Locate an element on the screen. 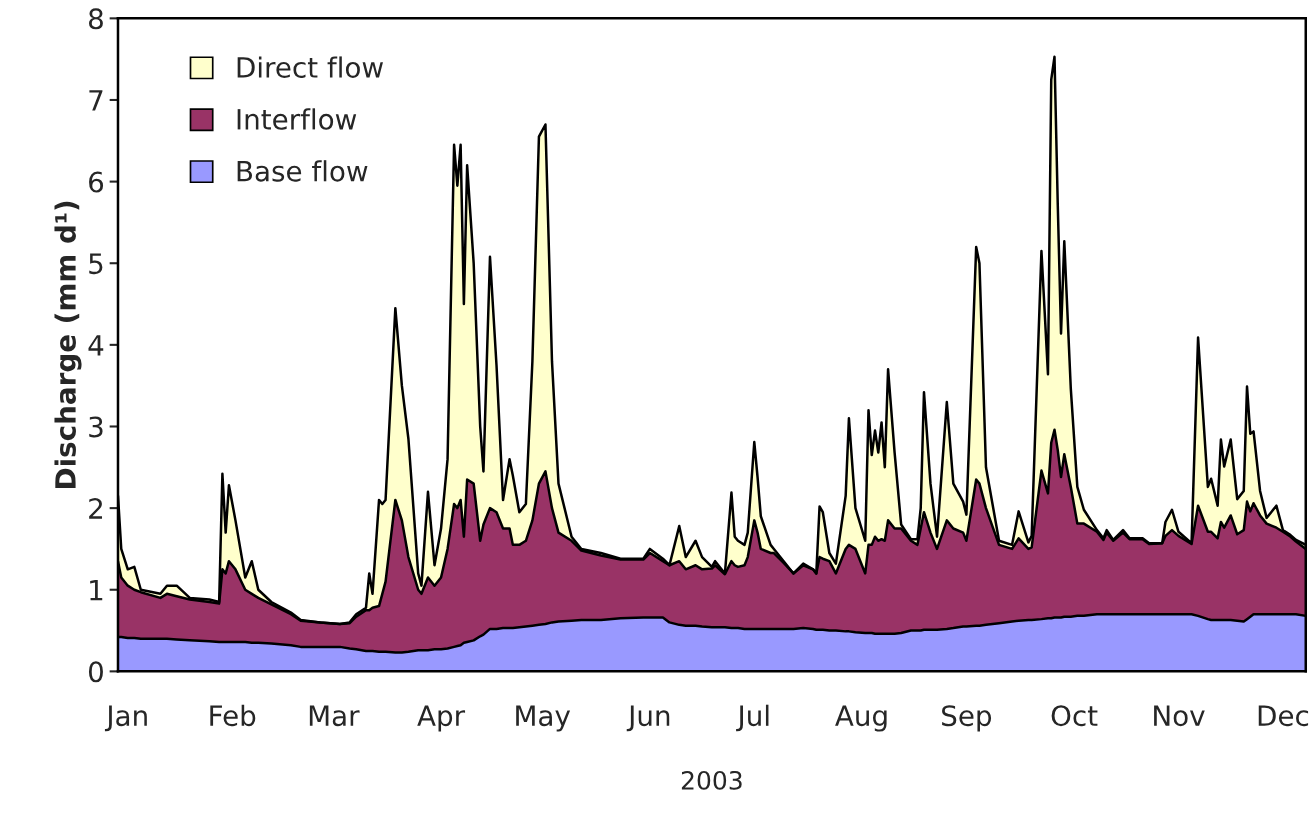 The width and height of the screenshot is (1311, 834). y-tick-label: 2 is located at coordinates (96, 508).